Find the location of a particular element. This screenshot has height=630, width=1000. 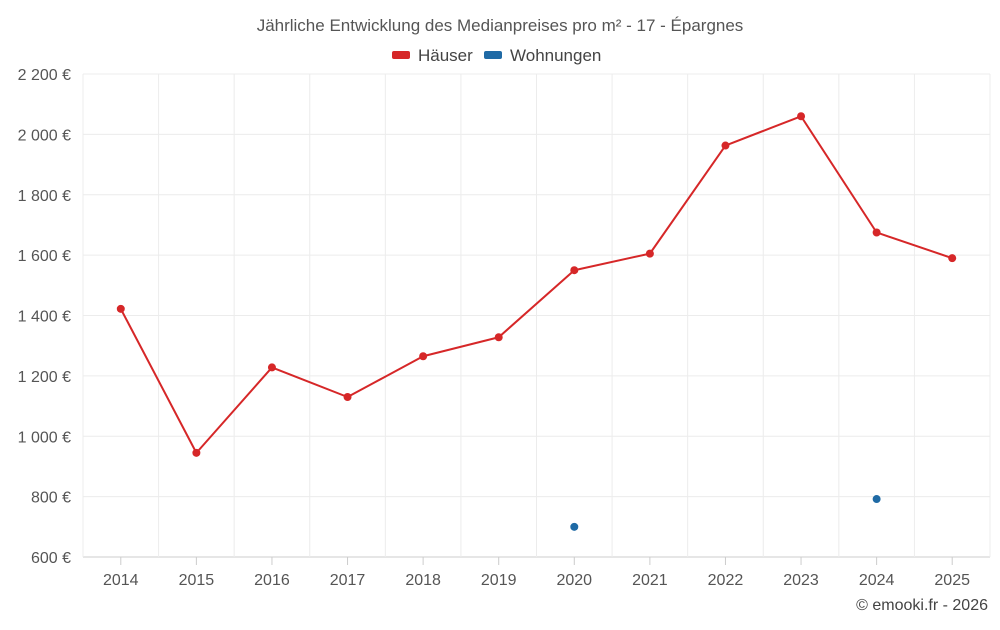

data-point-houses-2025 is located at coordinates (952, 258).